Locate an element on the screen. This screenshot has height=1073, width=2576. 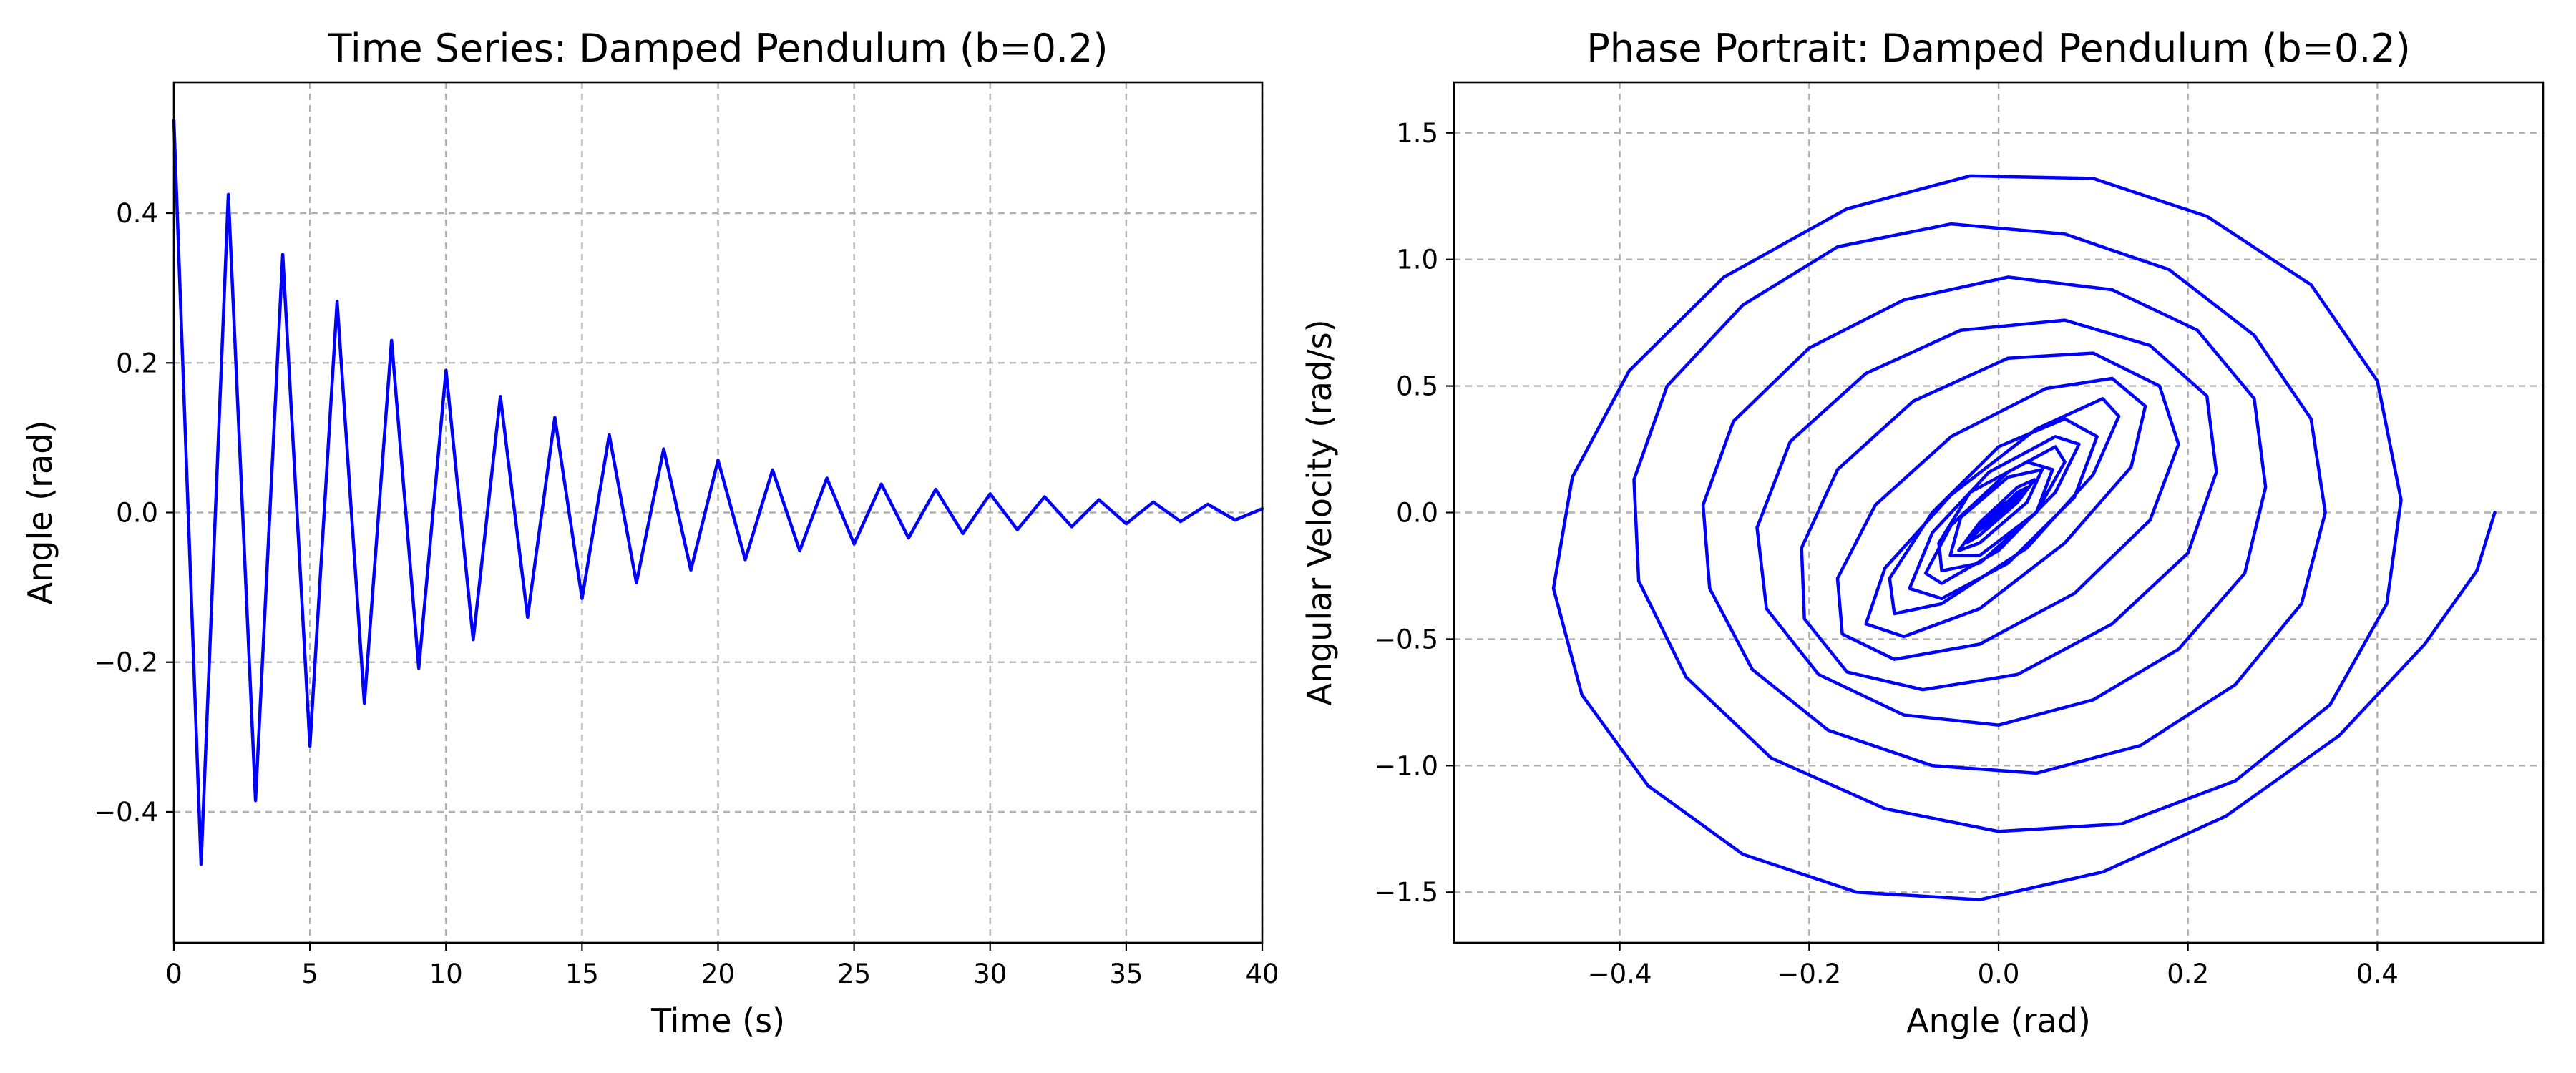
time-series-x-tick-label: 0 is located at coordinates (173, 974).